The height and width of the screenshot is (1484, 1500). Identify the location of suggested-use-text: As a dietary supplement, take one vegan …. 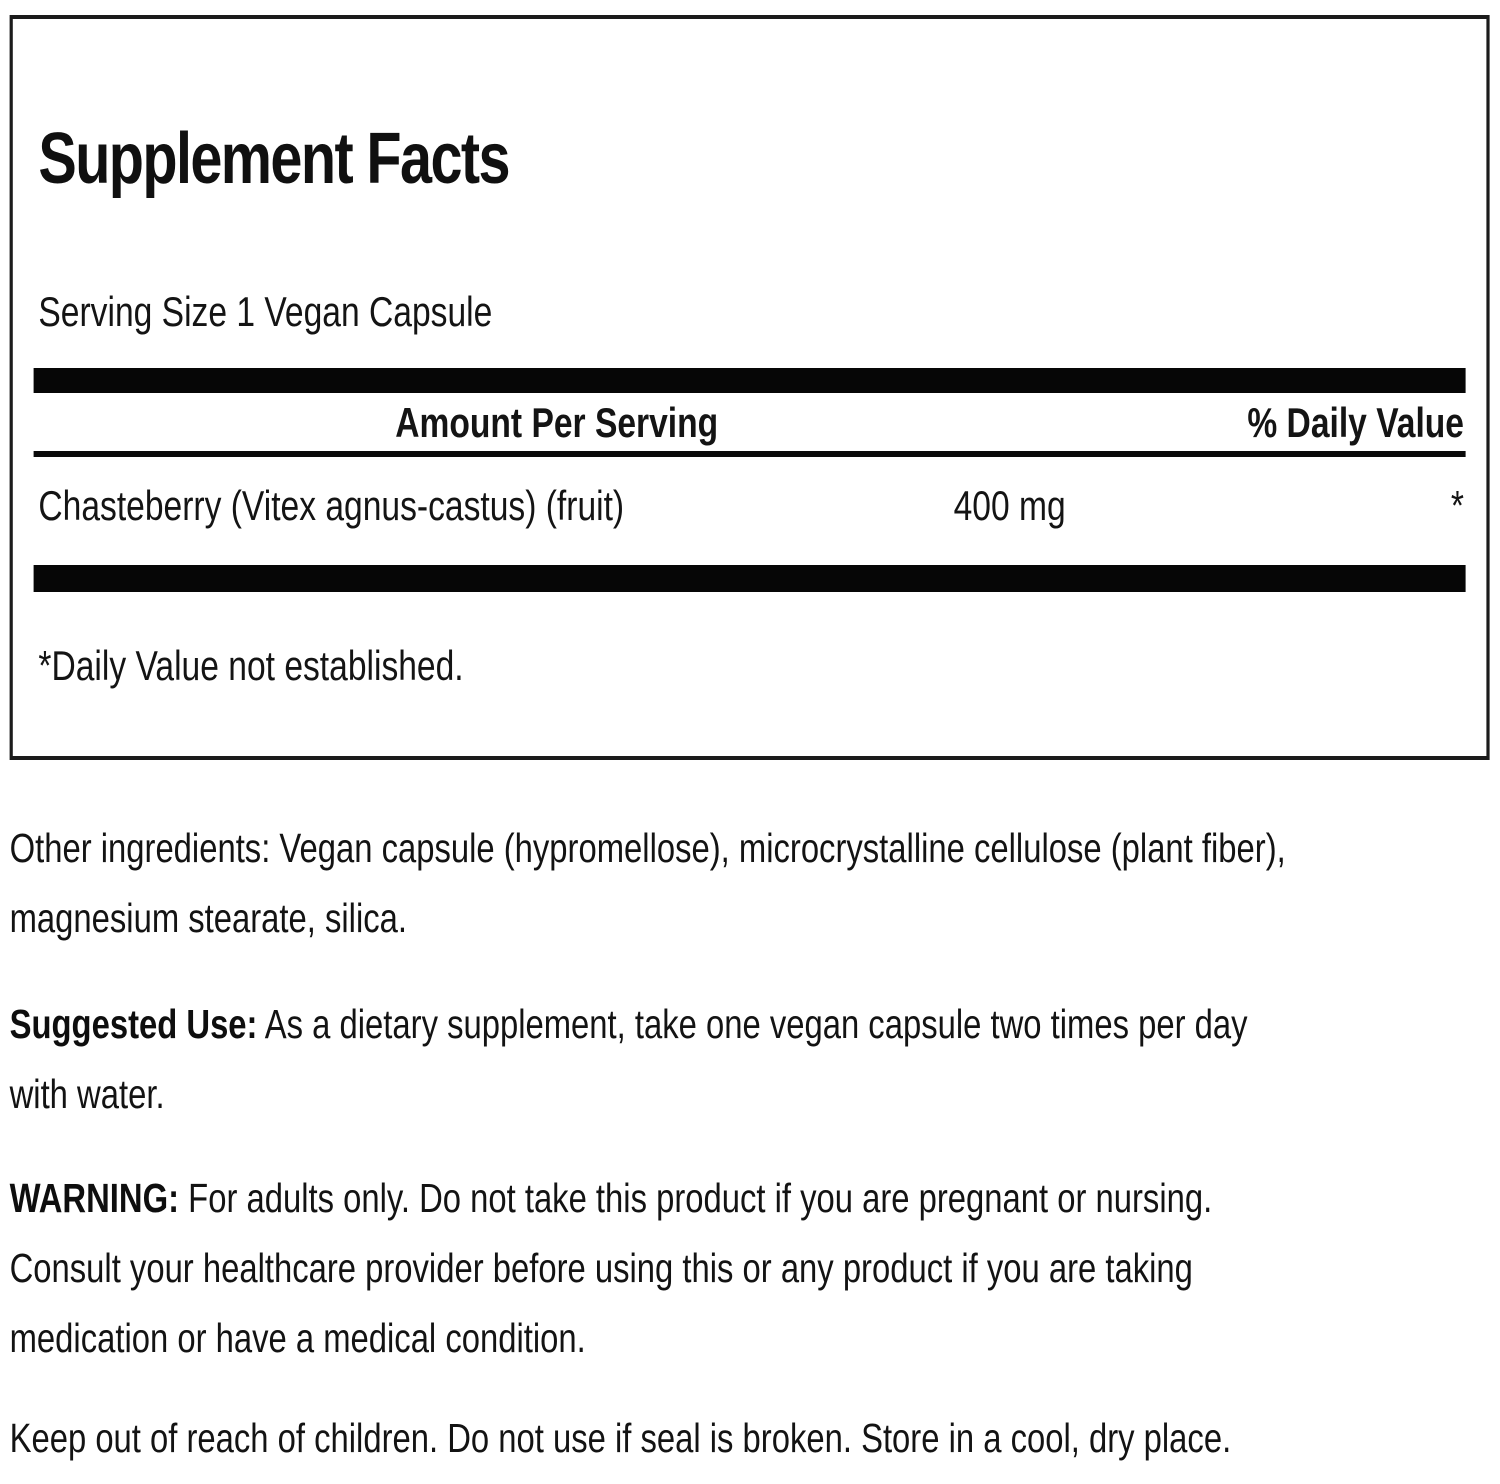
(628, 1059).